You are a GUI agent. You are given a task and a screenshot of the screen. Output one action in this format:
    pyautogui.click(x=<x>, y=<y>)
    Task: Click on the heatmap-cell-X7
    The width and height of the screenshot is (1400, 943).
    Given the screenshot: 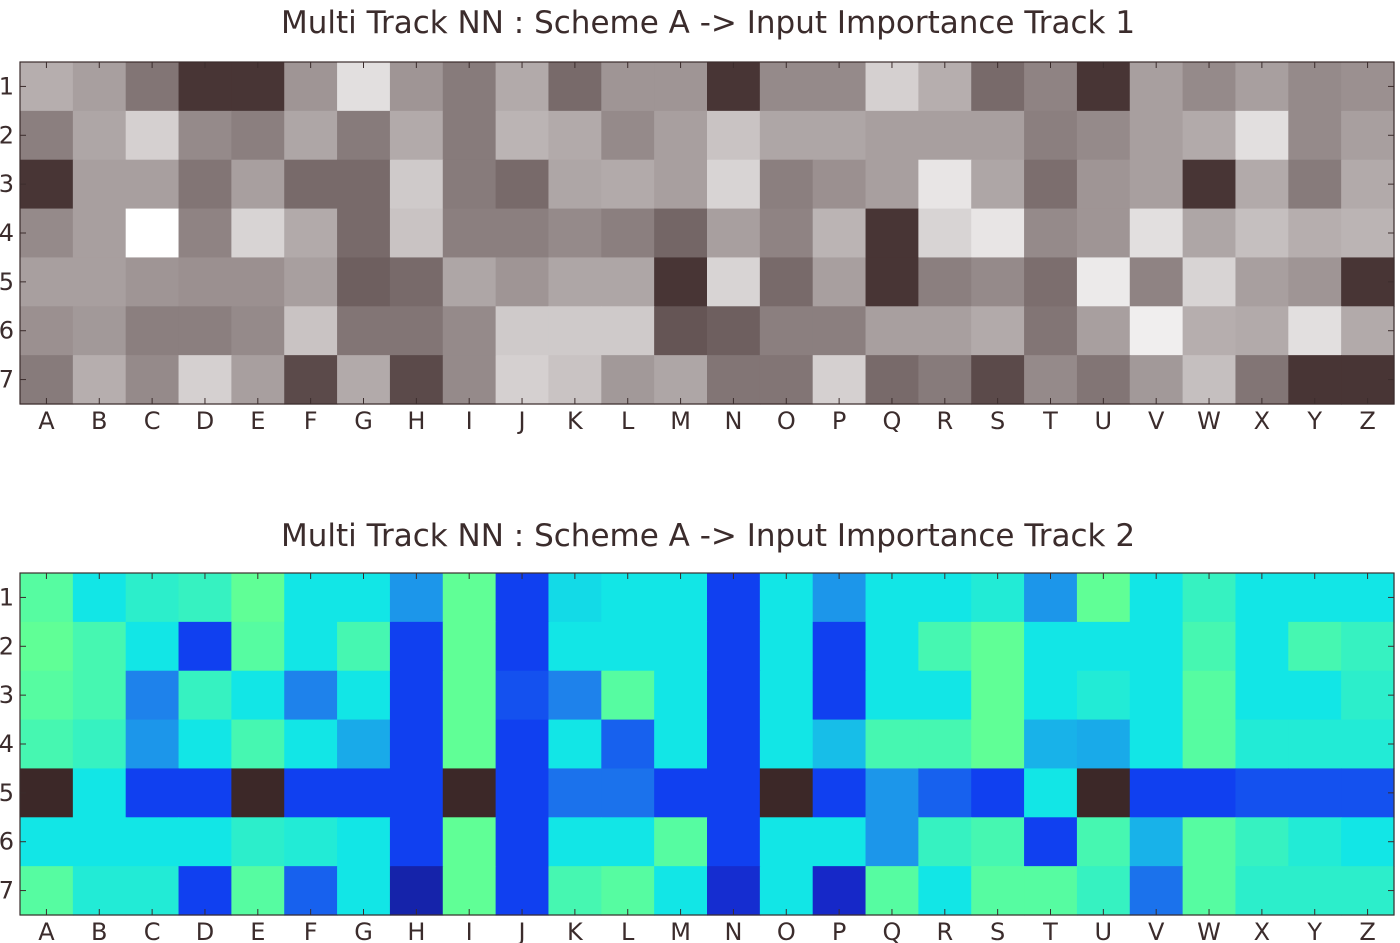 What is the action you would take?
    pyautogui.click(x=1262, y=891)
    